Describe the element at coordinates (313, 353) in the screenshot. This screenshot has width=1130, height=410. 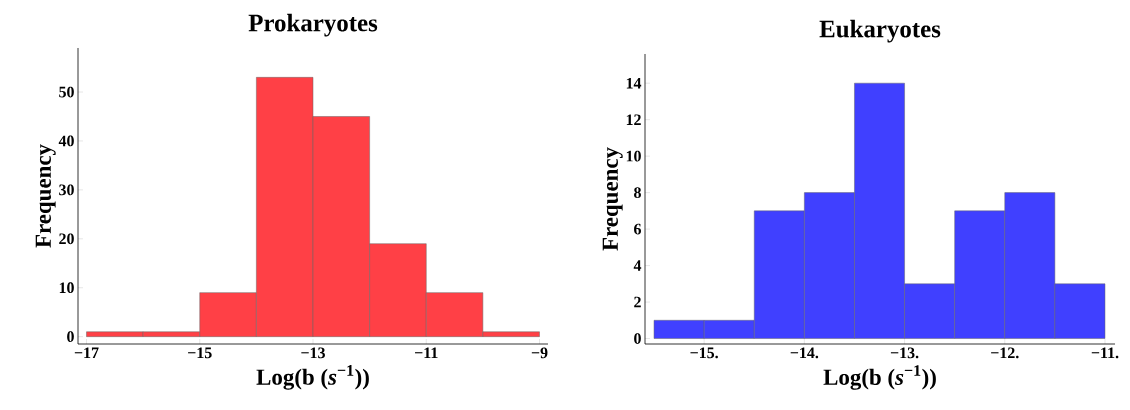
I see `x-tick-label: −13` at that location.